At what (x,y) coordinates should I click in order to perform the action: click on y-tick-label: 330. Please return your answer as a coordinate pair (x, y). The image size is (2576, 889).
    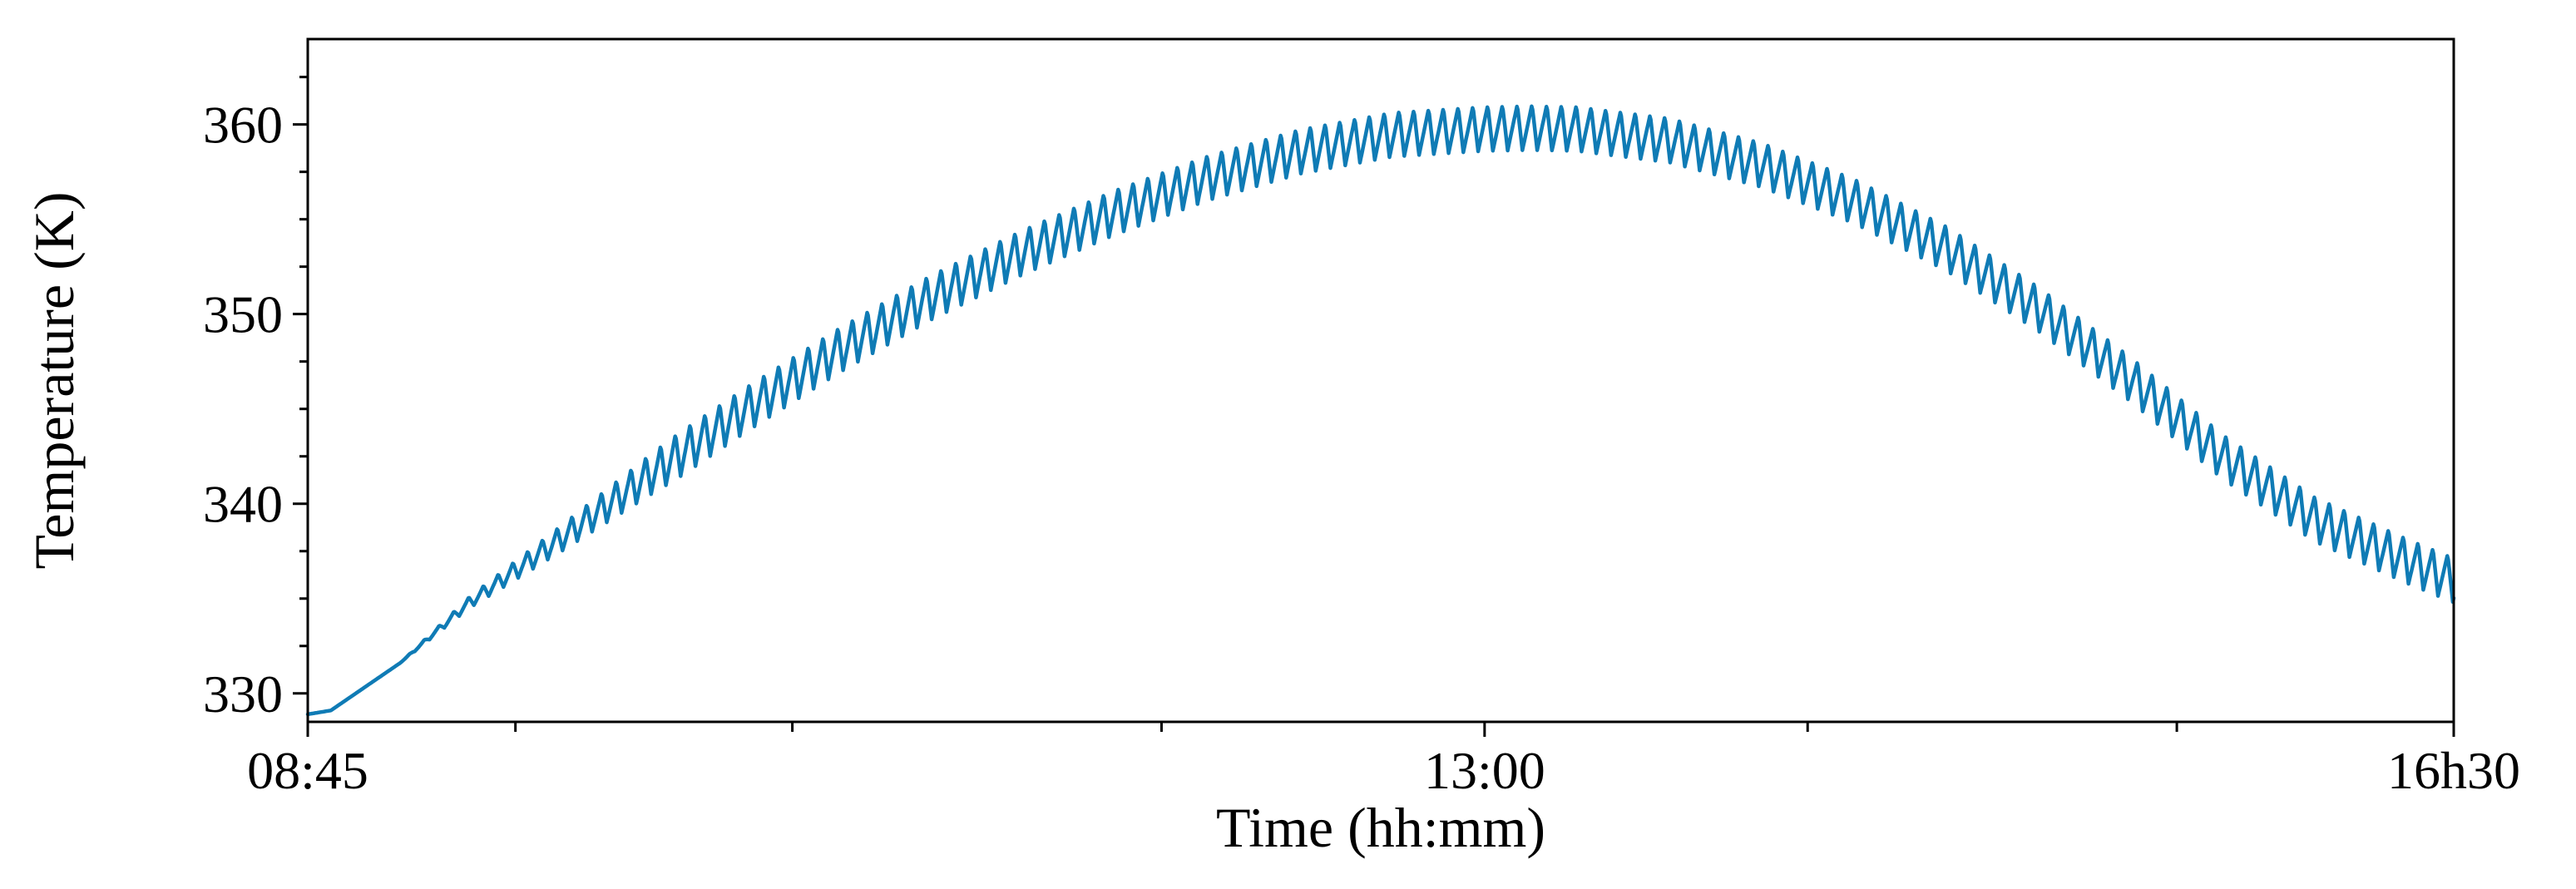
    Looking at the image, I should click on (243, 694).